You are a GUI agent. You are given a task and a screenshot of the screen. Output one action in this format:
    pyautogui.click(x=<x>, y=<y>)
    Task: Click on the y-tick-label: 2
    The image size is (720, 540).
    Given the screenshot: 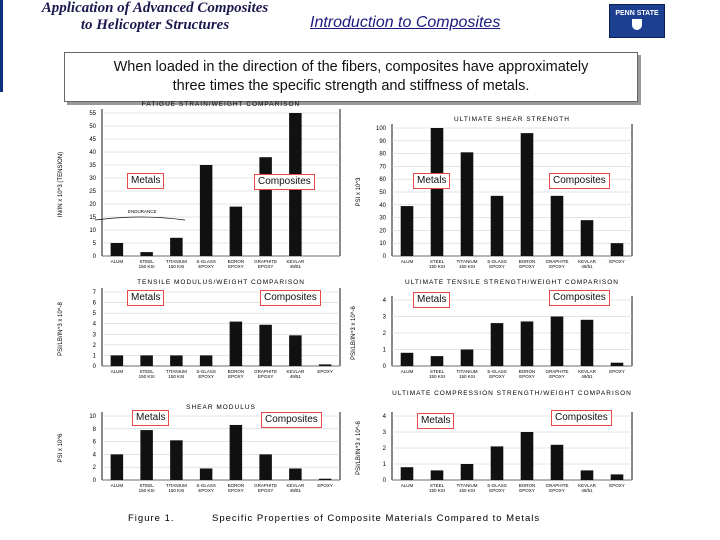 What is the action you would take?
    pyautogui.click(x=95, y=468)
    